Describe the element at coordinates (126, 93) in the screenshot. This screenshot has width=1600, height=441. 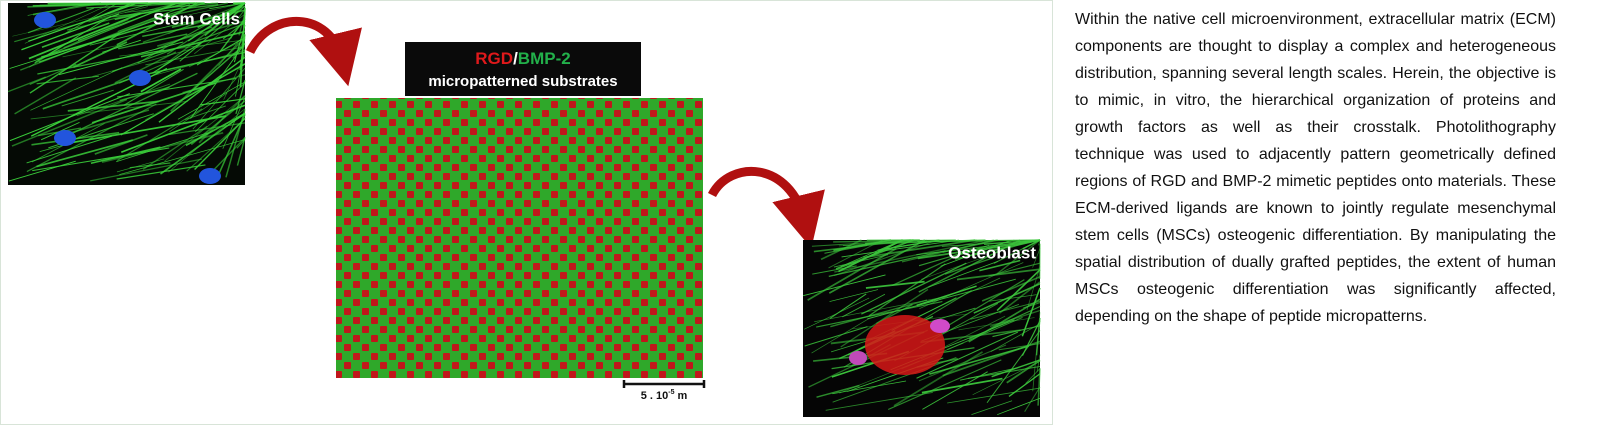
I see `stem-cells-image` at that location.